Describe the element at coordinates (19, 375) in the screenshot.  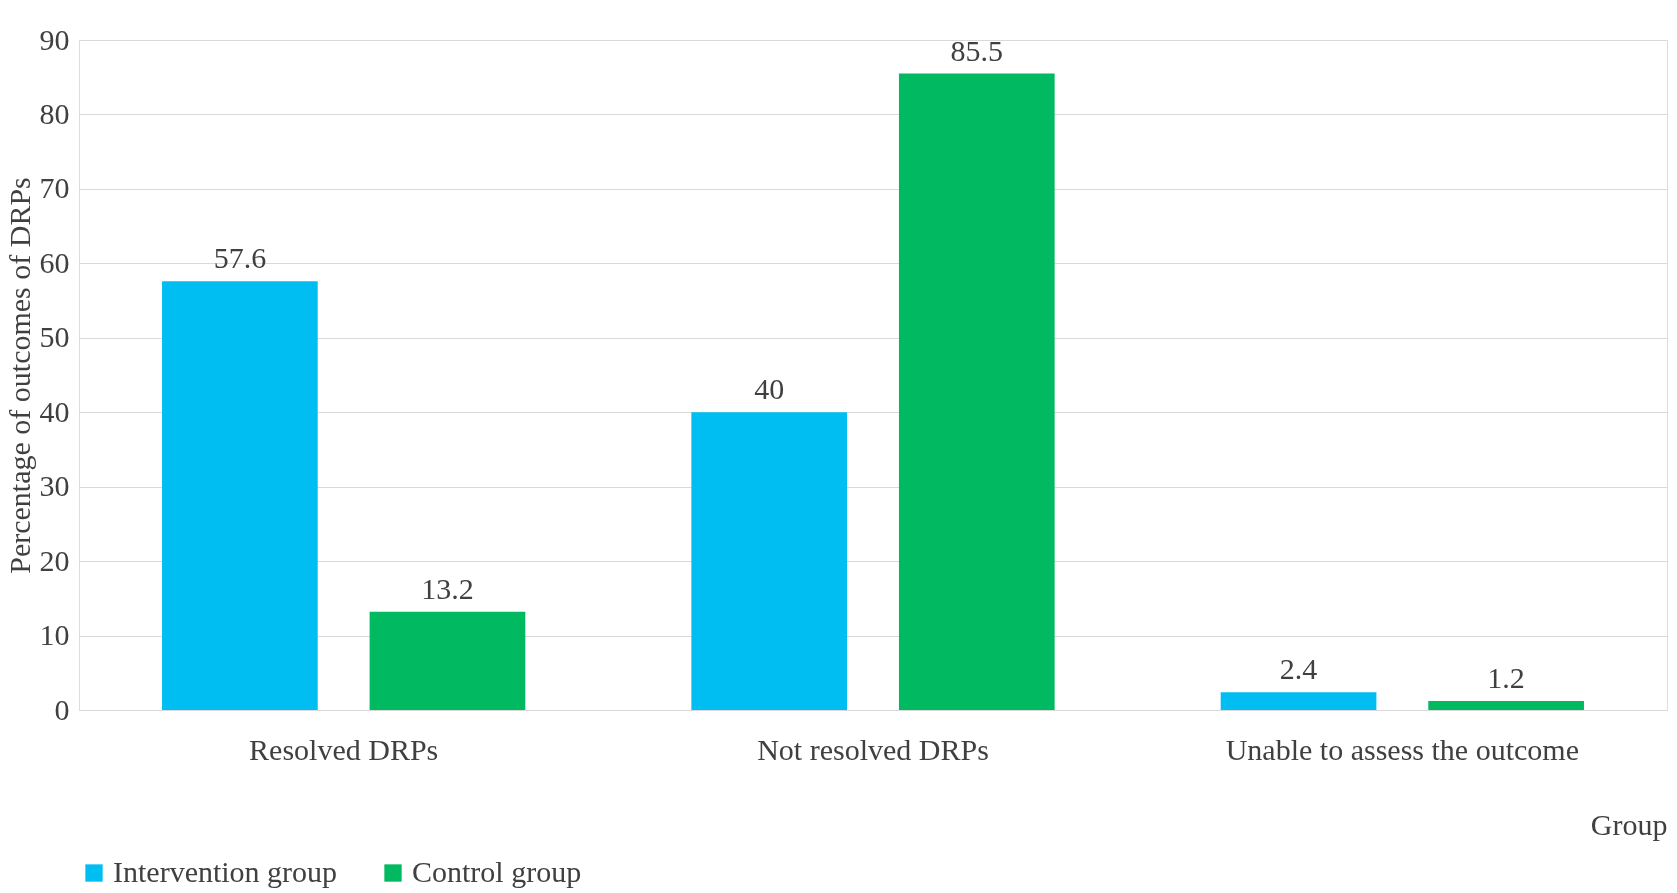
I see `y-axis-title: Percentage of outcomes of DRPs` at that location.